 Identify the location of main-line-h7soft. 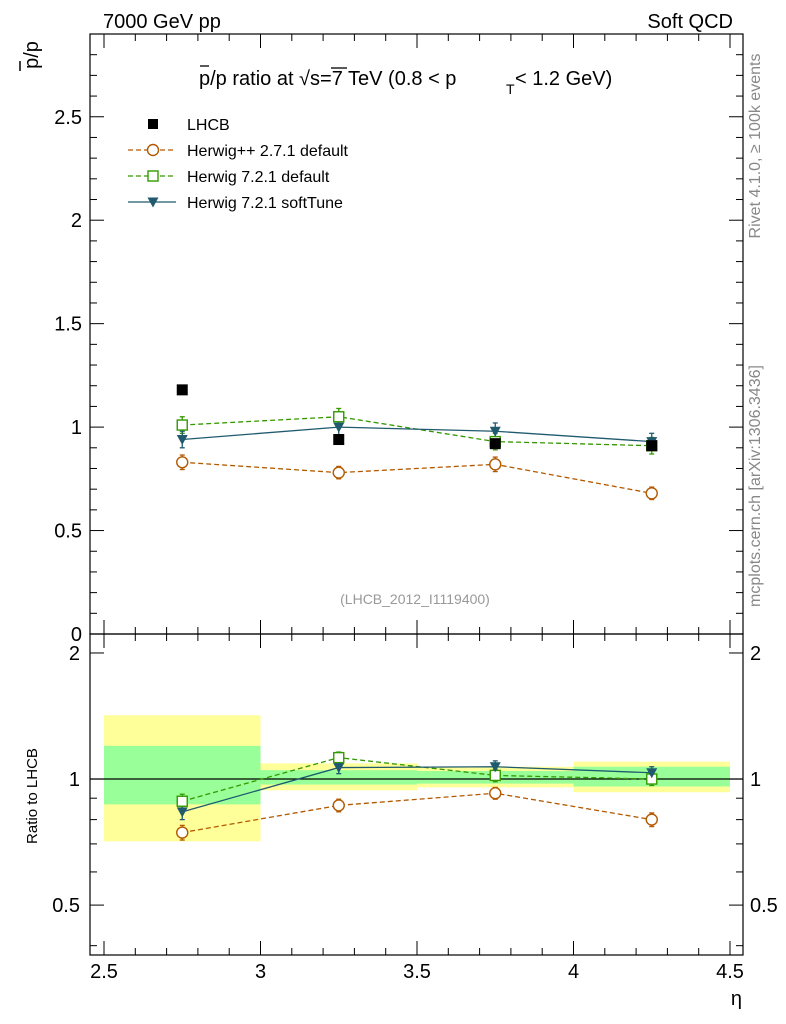
(417, 434).